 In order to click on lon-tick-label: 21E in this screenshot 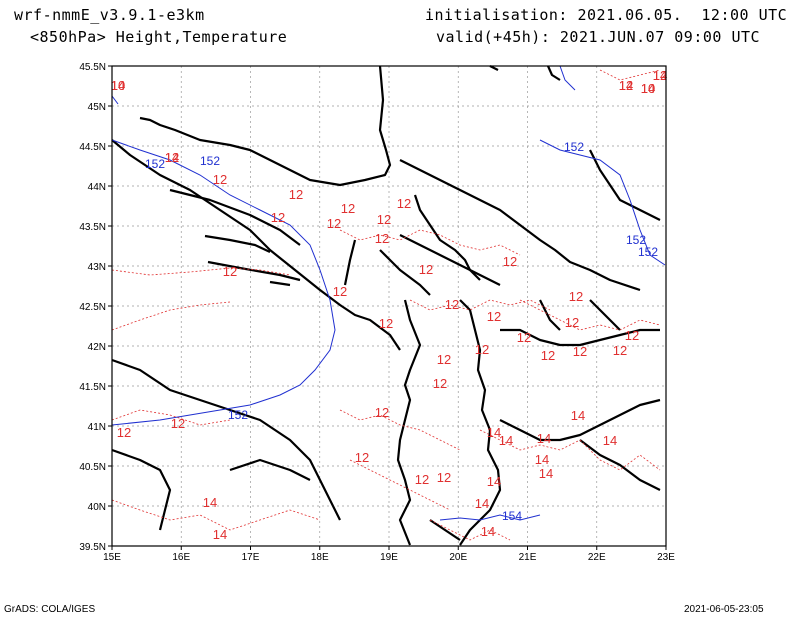, I will do `click(528, 557)`.